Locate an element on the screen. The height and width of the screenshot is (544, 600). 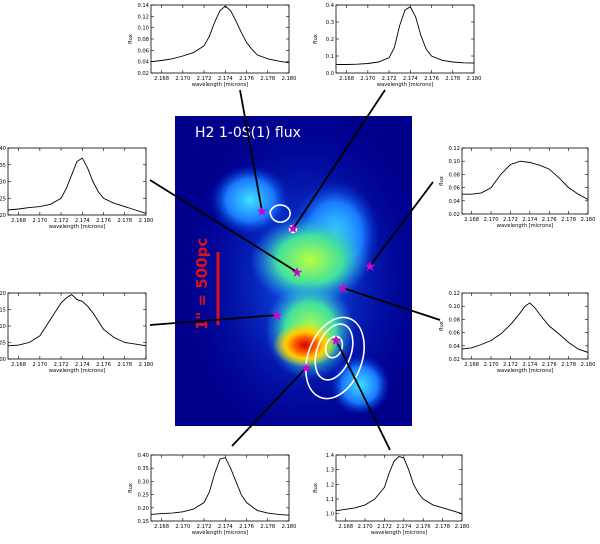
y-tick-label: 0.05 is located at coordinates (3, 344).